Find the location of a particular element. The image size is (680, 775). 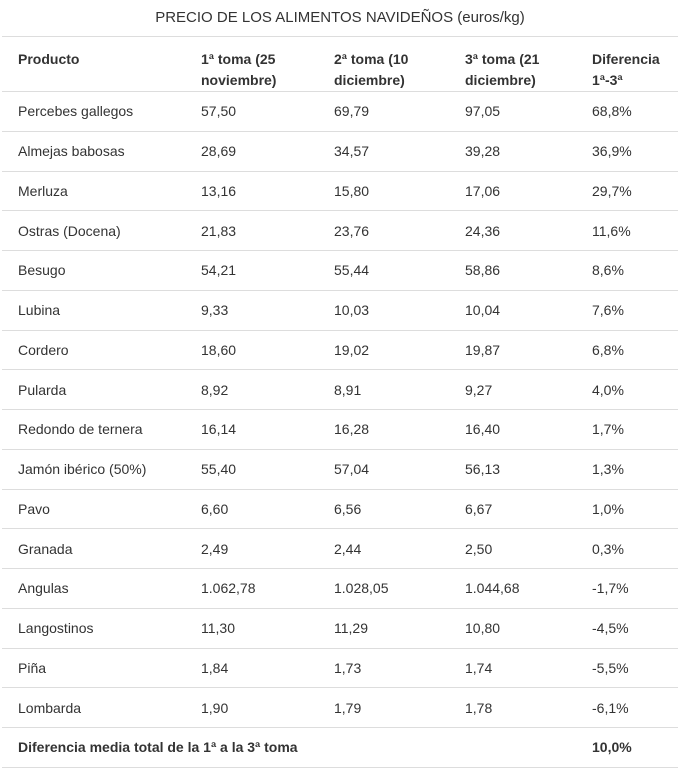

toma-1-cell: 9,33 is located at coordinates (251, 310).